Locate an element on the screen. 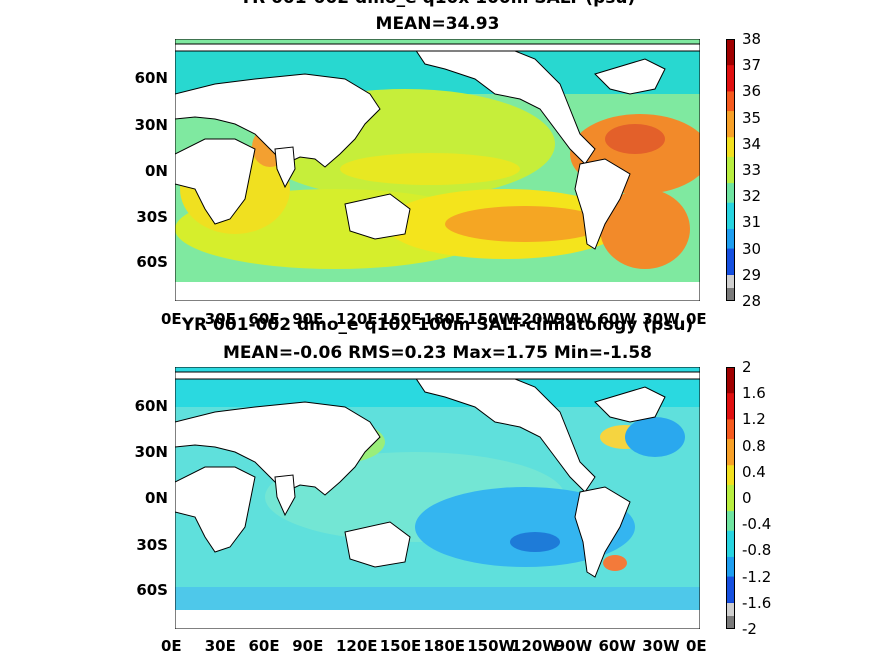 This screenshot has width=875, height=656. chart2-xtick: 30E is located at coordinates (220, 646).